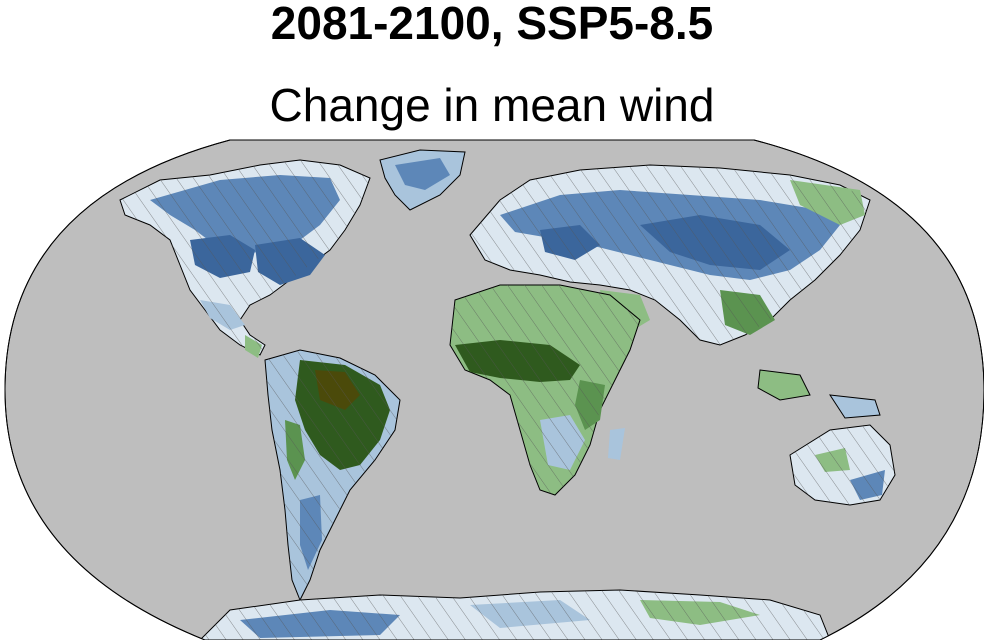 This screenshot has height=640, width=984. I want to click on map-title: 2081-2100, SSP5-8.5, so click(492, 24).